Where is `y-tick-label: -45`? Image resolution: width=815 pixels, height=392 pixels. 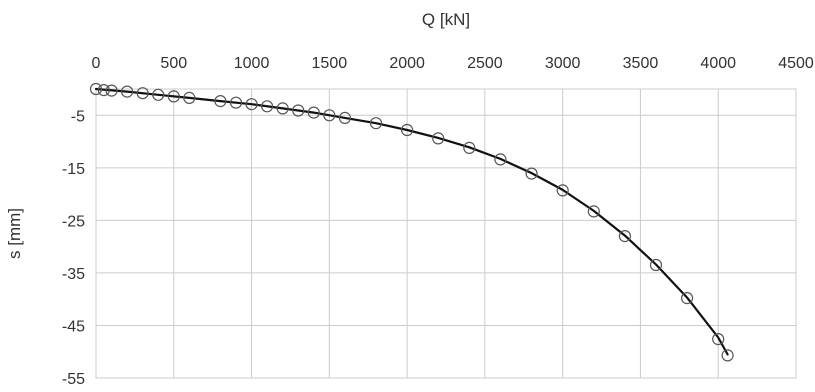
y-tick-label: -45 is located at coordinates (73, 326).